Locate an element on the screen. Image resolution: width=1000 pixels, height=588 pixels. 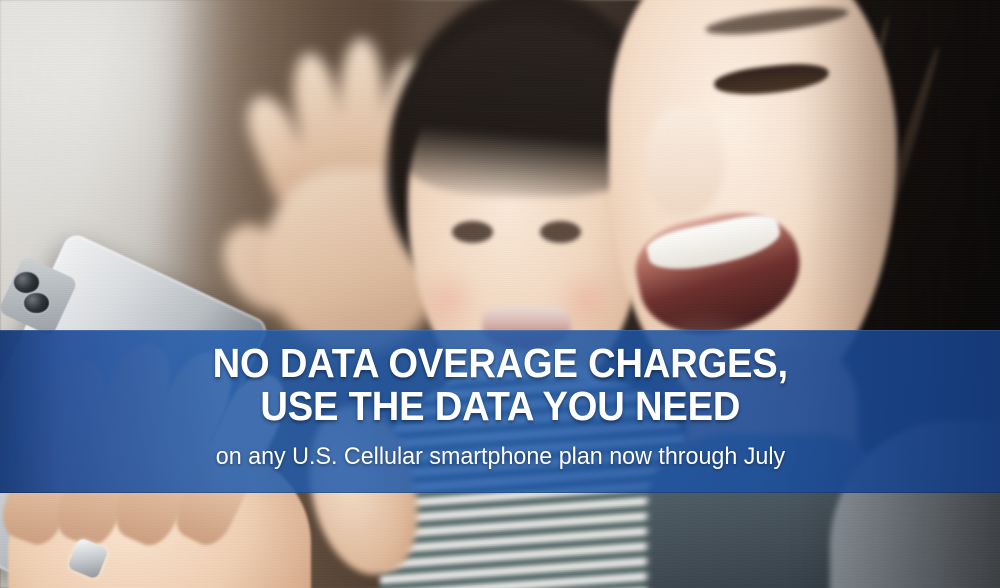
toddler-eye-left is located at coordinates (472, 232).